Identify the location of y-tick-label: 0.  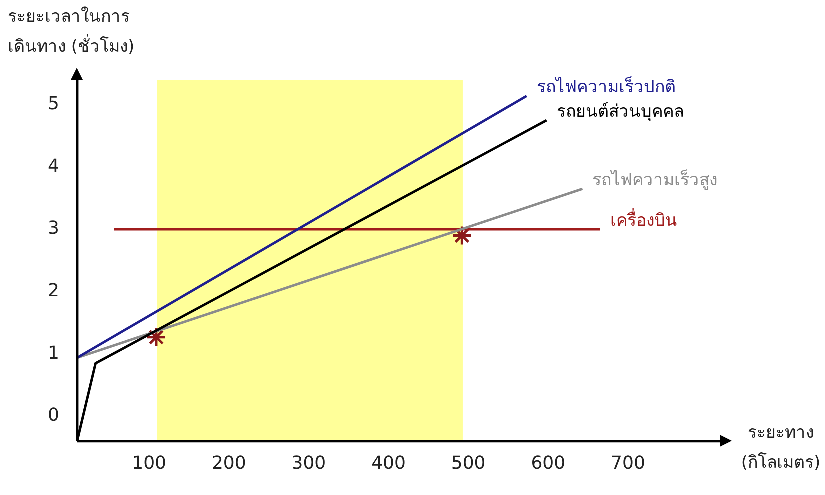
(54, 415).